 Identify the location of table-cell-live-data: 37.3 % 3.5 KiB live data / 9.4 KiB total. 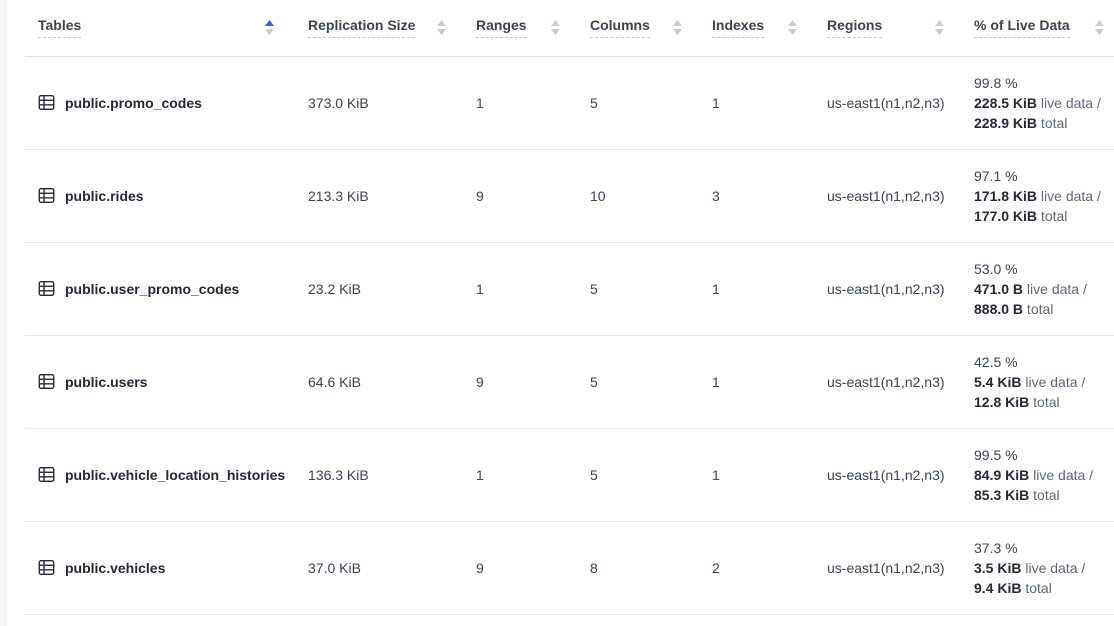
(1034, 568).